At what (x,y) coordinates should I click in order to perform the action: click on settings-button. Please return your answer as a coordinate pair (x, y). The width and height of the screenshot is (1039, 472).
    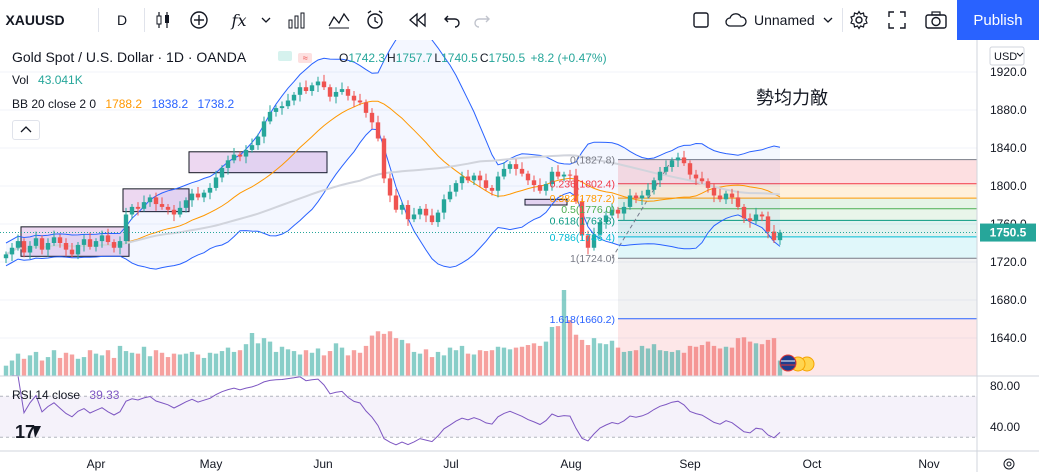
    Looking at the image, I should click on (859, 20).